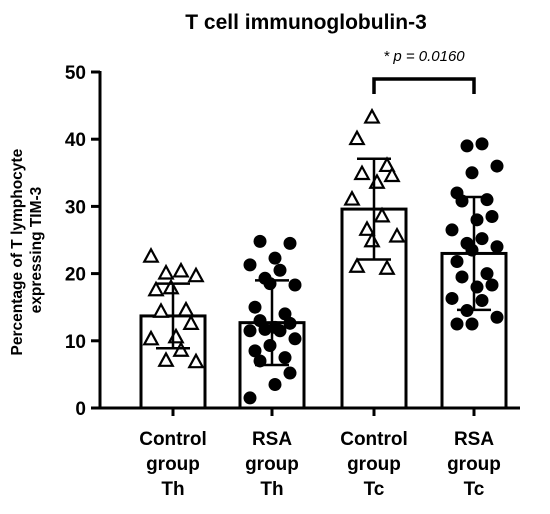  I want to click on y-axis-label-line-1: Percentage of T lymphocyte, so click(17, 251).